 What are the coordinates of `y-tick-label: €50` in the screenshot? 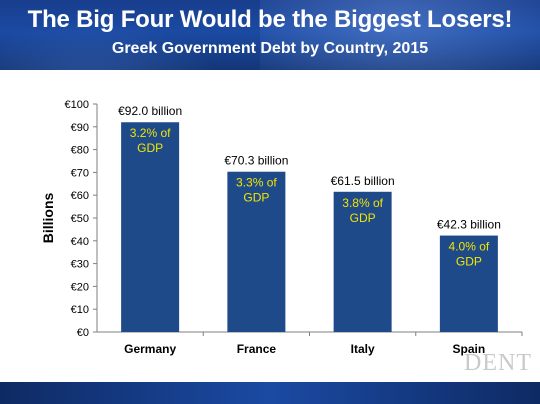 It's located at (80, 219).